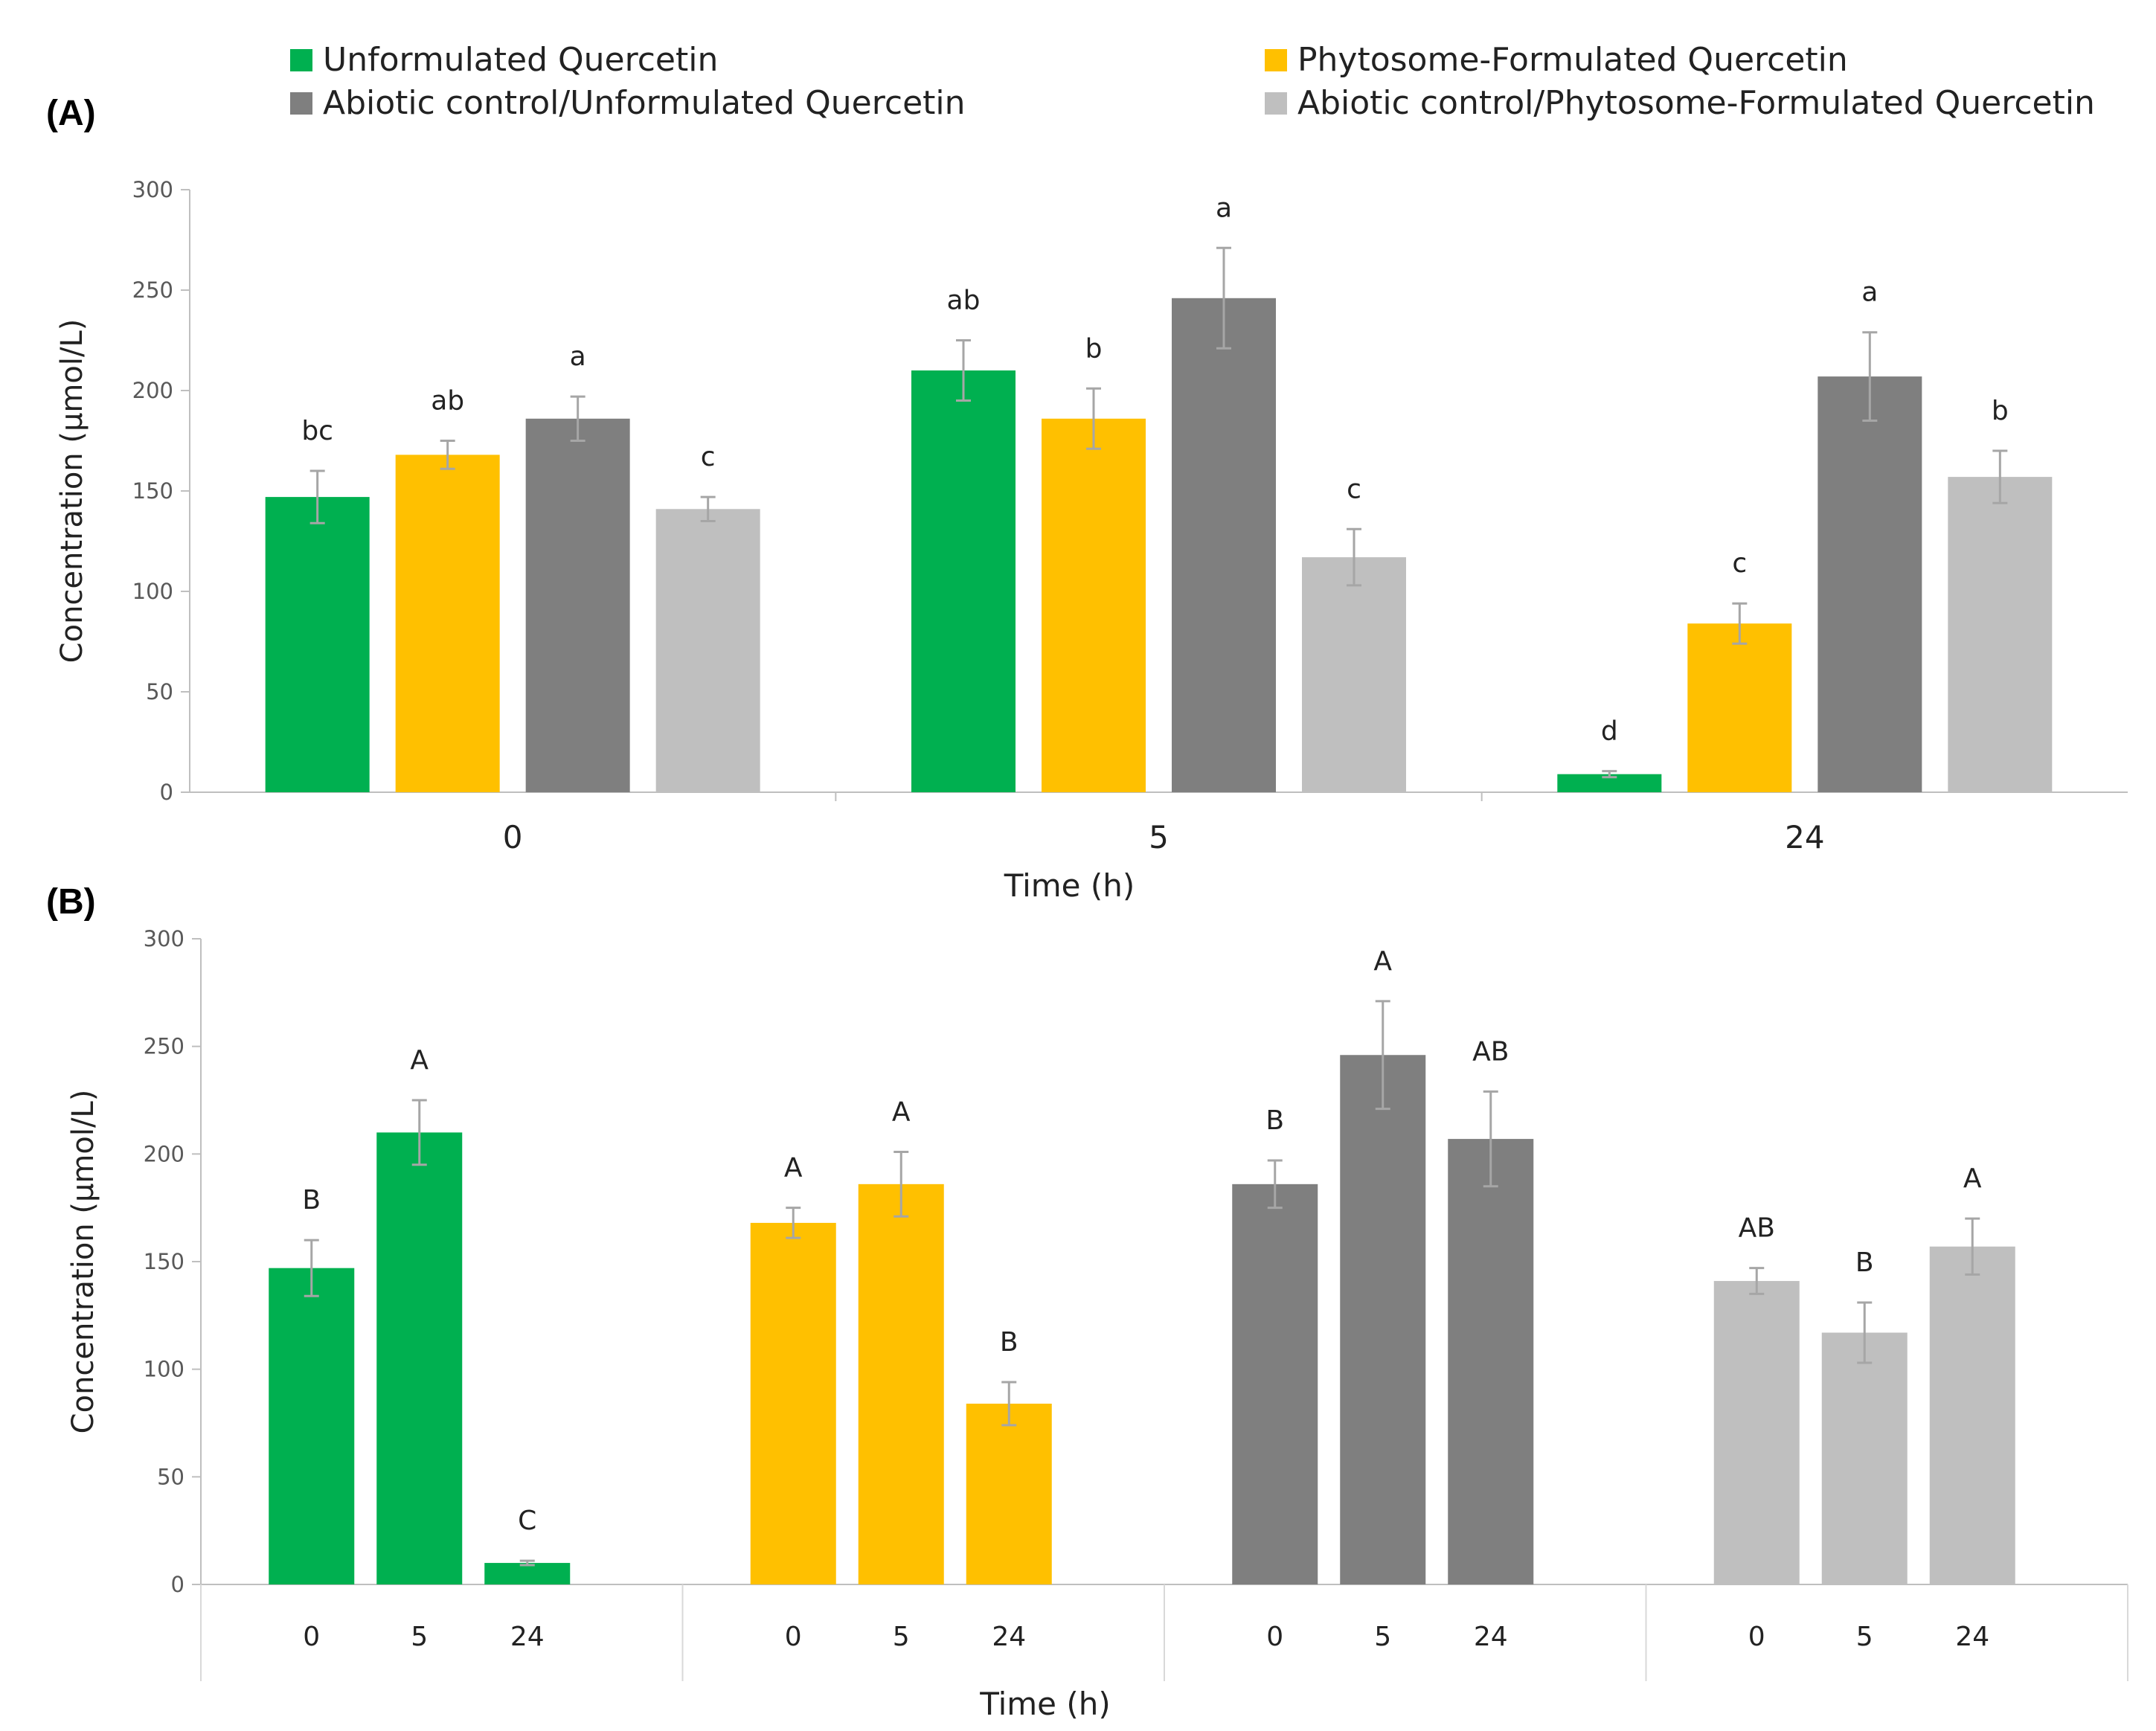 This screenshot has width=2156, height=1731. Describe the element at coordinates (527, 1521) in the screenshot. I see `significance-letter-b: C` at that location.